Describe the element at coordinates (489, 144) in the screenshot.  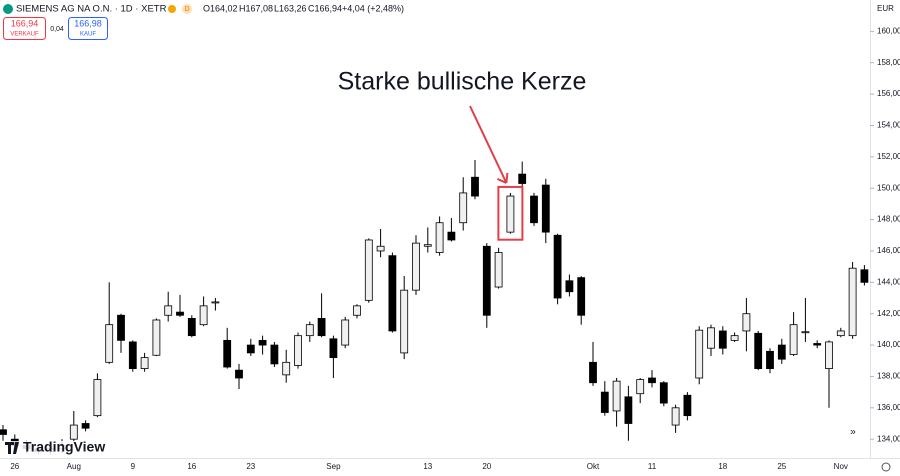
I see `arrow` at that location.